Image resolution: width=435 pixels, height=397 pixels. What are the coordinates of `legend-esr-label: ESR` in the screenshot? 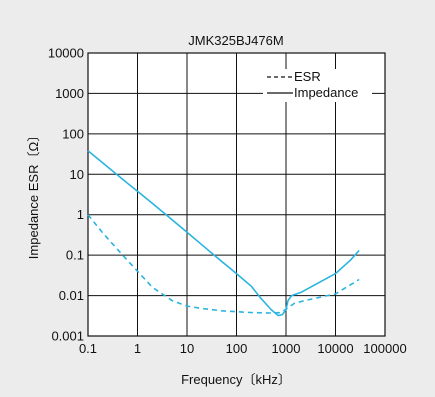 It's located at (307, 76).